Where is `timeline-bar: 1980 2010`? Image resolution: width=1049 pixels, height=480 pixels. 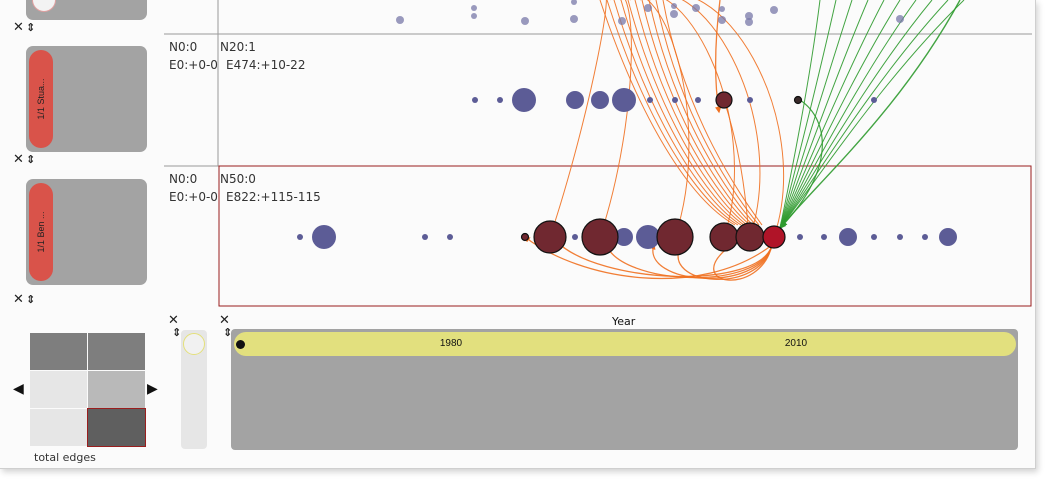 timeline-bar: 1980 2010 is located at coordinates (625, 344).